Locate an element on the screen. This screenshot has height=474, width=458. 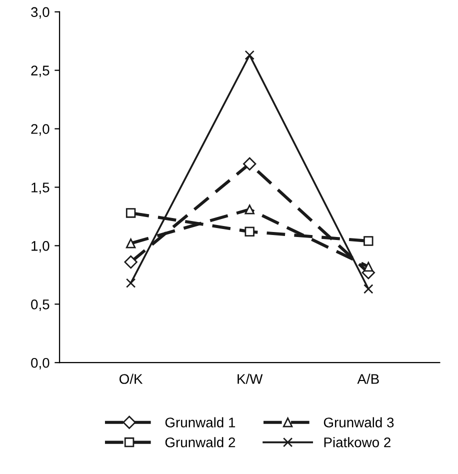
y-tick-label: 1,0 is located at coordinates (41, 246).